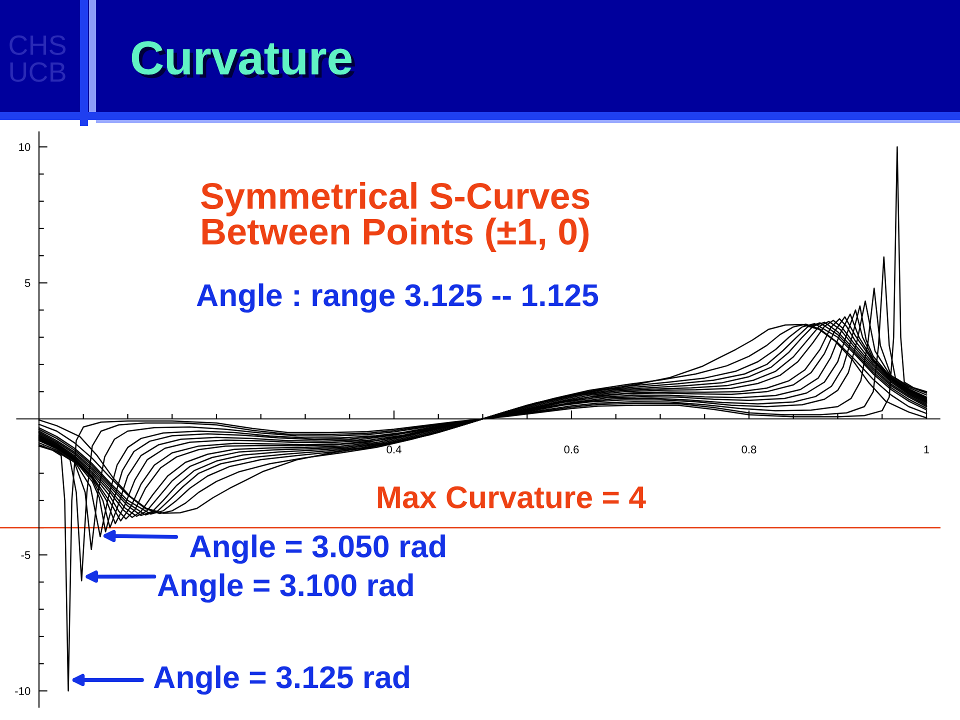 This screenshot has height=720, width=960. Describe the element at coordinates (397, 298) in the screenshot. I see `annotation: Angle : range 3.125 -- 1.125` at that location.